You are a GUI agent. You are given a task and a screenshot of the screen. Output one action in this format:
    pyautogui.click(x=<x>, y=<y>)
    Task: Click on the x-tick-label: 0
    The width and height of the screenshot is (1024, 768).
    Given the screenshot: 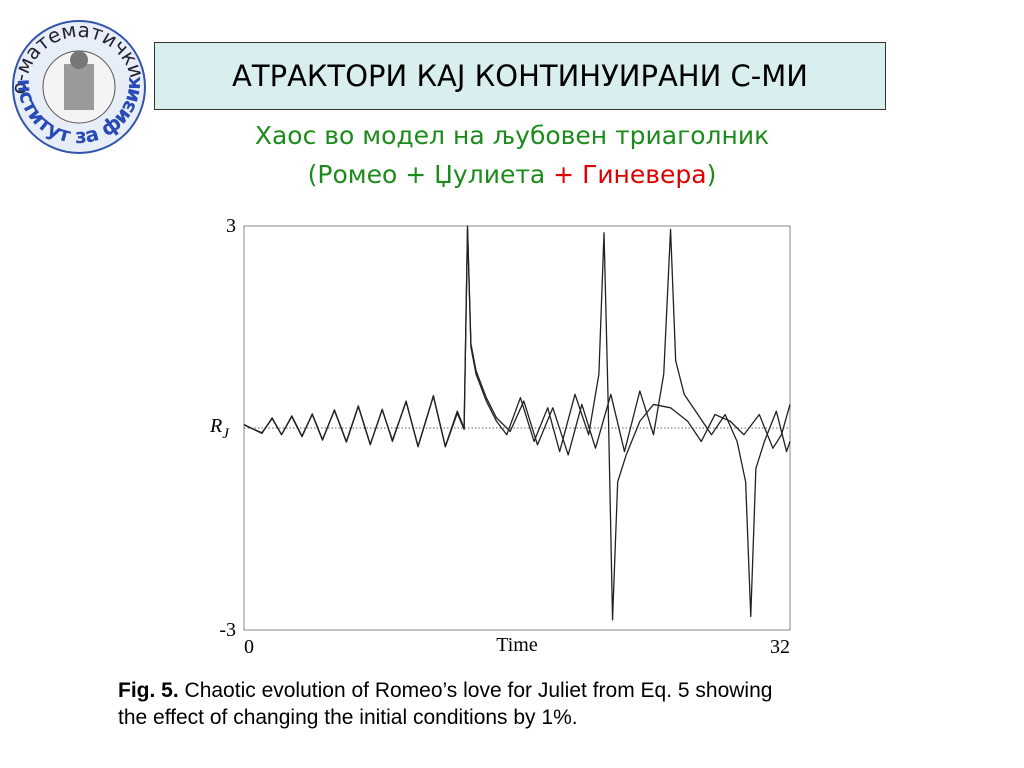 What is the action you would take?
    pyautogui.click(x=249, y=647)
    